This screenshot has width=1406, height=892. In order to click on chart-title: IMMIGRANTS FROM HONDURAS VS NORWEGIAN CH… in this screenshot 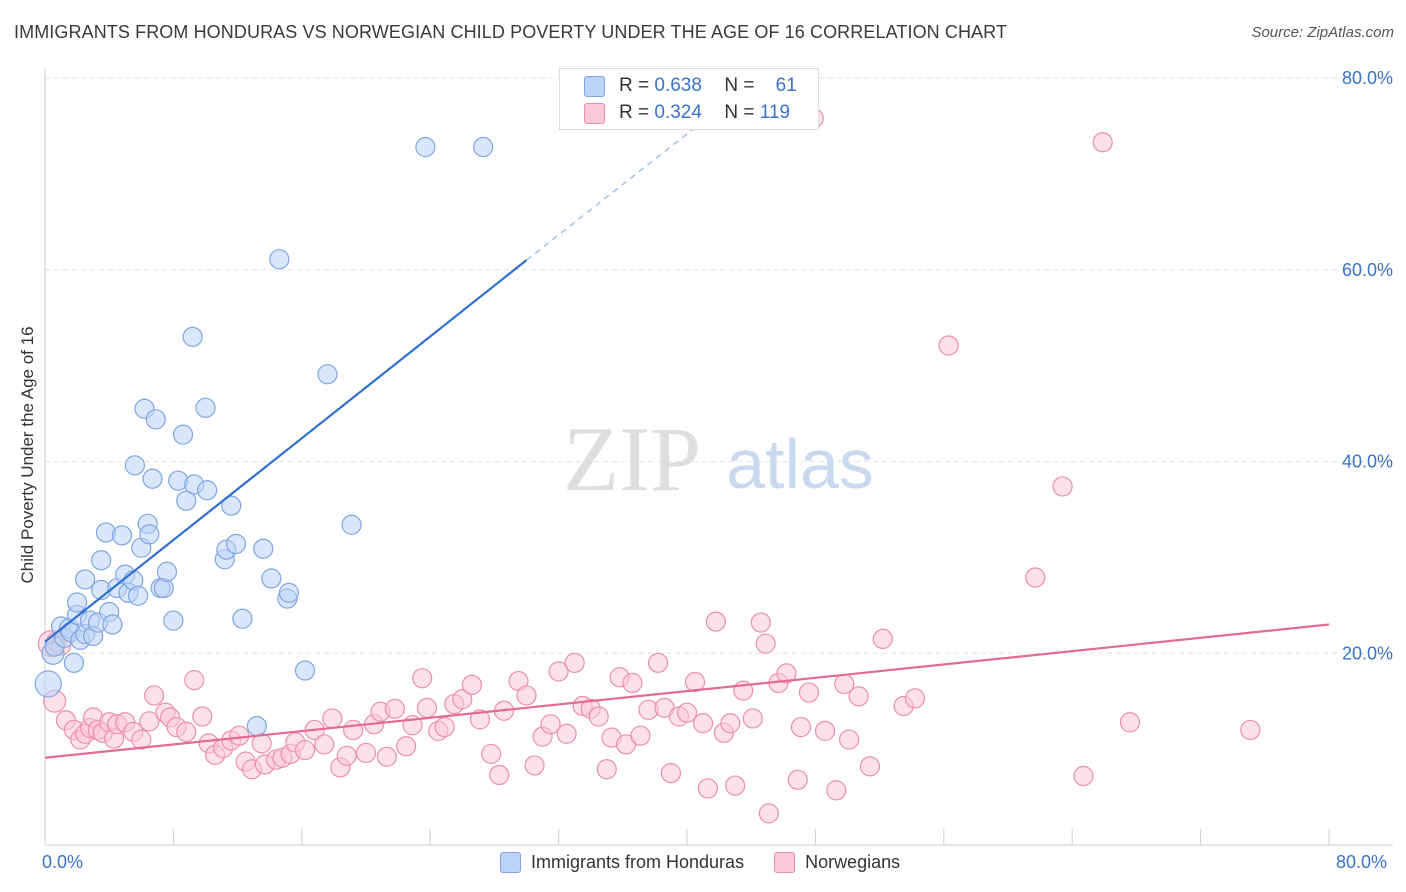, I will do `click(511, 32)`.